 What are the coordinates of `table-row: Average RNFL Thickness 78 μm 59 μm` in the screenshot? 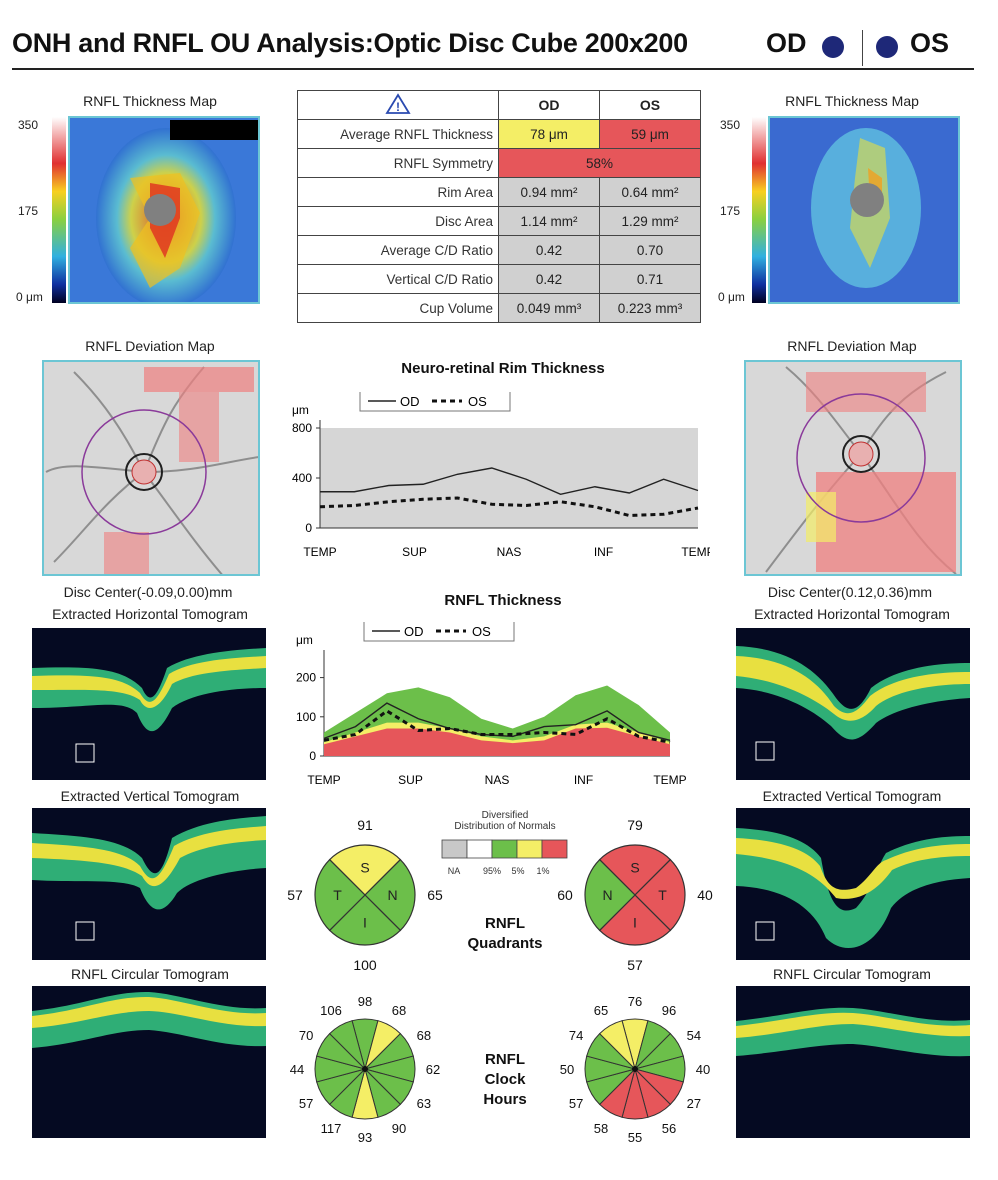 It's located at (499, 134).